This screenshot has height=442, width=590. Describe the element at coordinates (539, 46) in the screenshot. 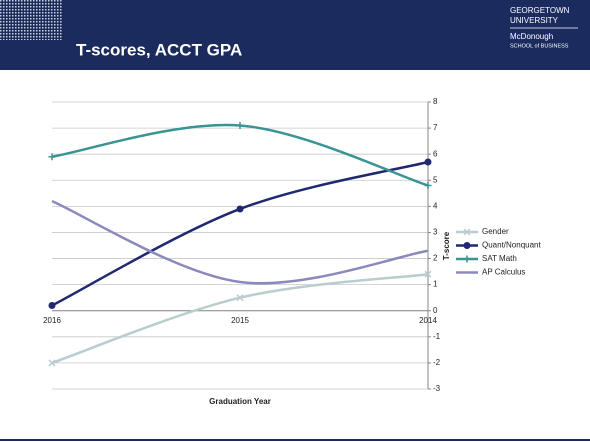

I see `logo-line: SCHOOL of BUSINESS` at that location.